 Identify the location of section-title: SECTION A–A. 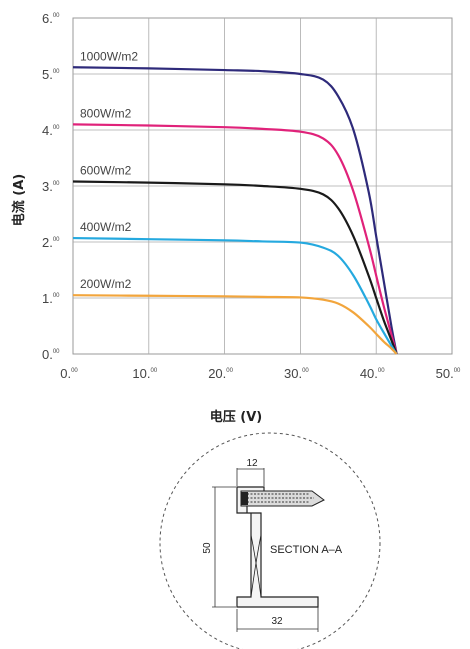
(306, 550).